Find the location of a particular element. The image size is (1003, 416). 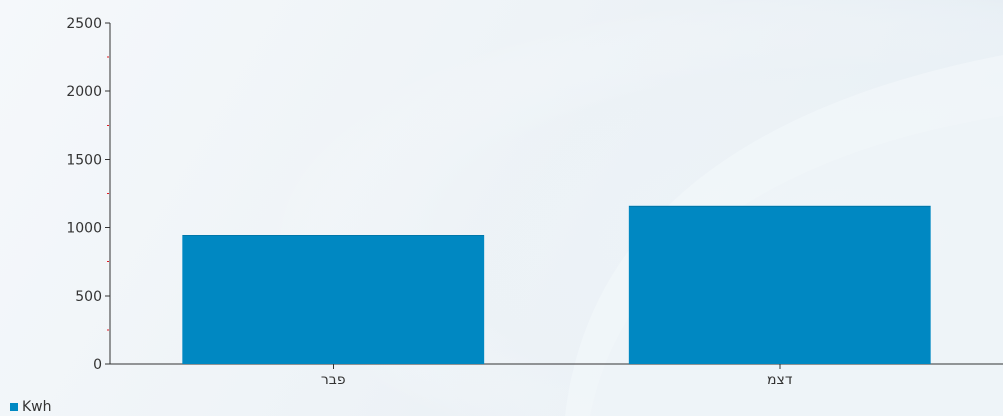

y-tick-label-5: 2500 is located at coordinates (84, 24).